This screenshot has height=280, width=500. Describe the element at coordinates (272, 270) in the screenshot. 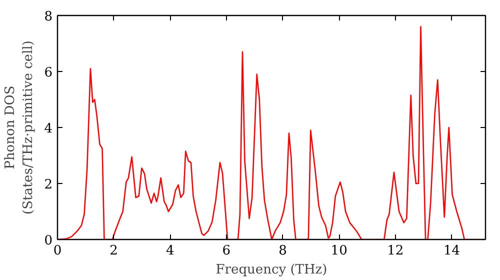

I see `x-axis-title: Frequency (THz)` at that location.